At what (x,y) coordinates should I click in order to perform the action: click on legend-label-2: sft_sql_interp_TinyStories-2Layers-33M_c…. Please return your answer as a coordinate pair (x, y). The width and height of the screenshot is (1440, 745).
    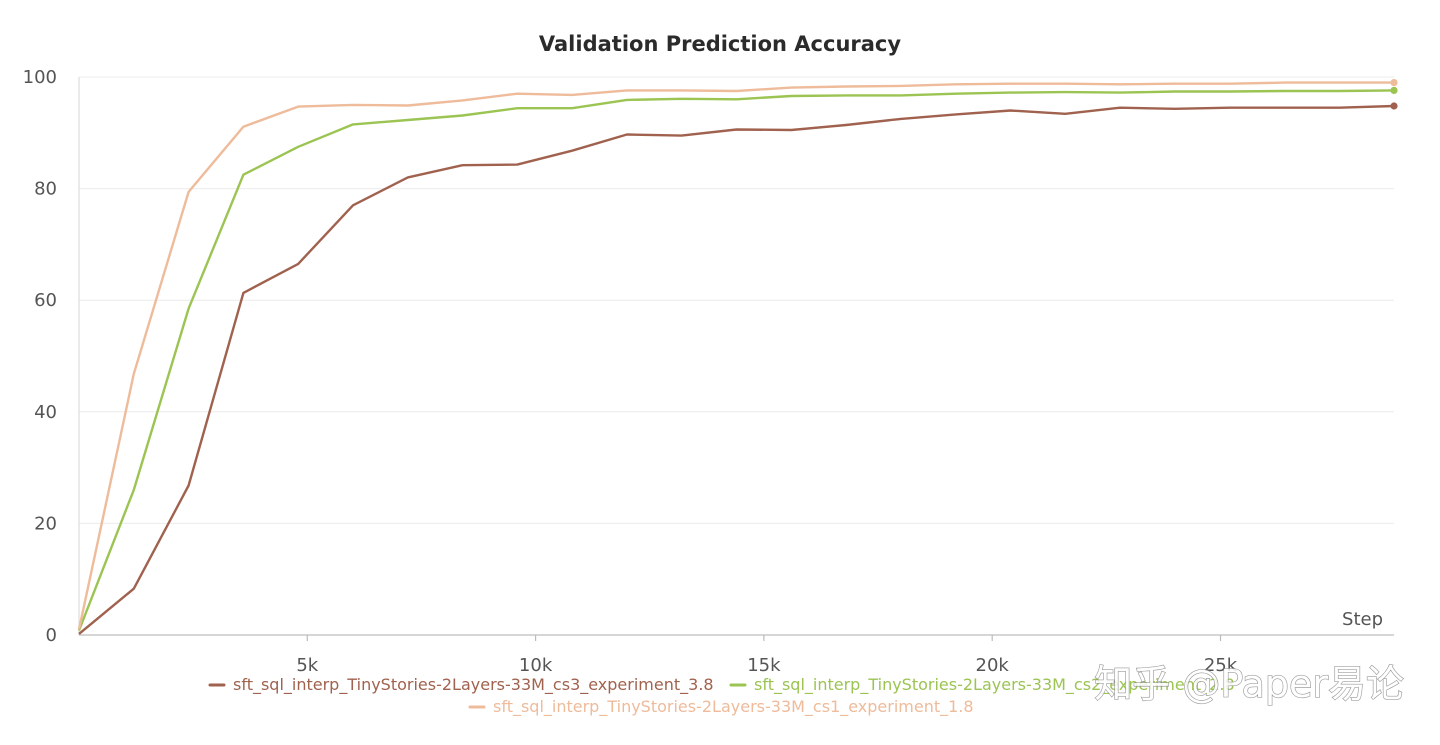
    Looking at the image, I should click on (994, 685).